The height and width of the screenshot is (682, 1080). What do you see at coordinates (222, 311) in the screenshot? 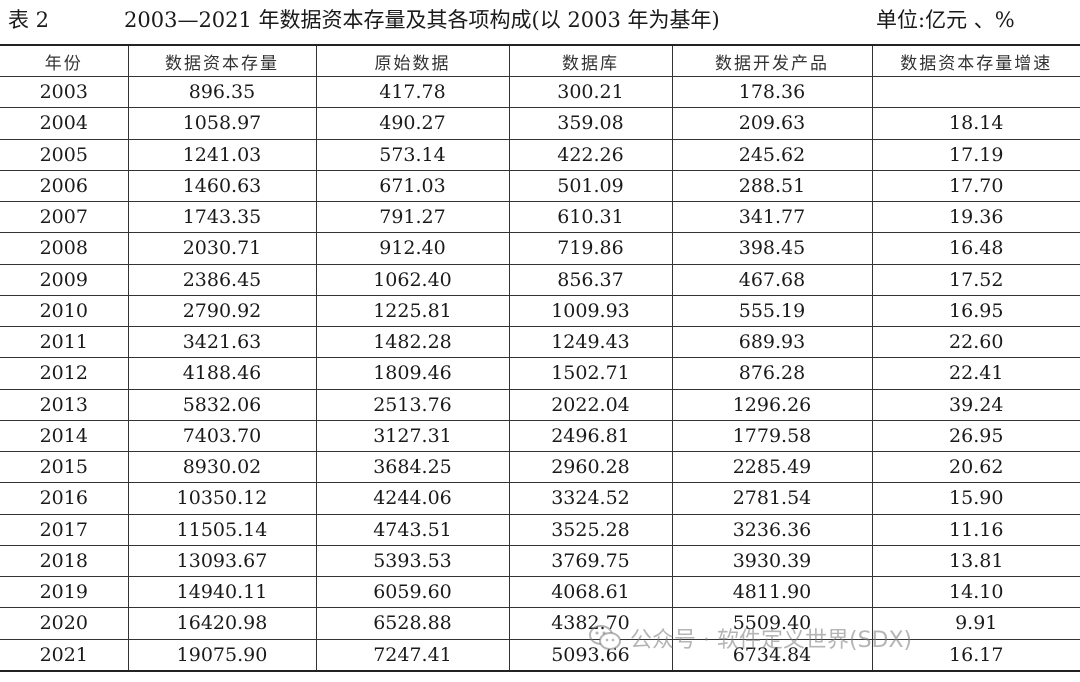
I see `value-cell: 2790.92` at bounding box center [222, 311].